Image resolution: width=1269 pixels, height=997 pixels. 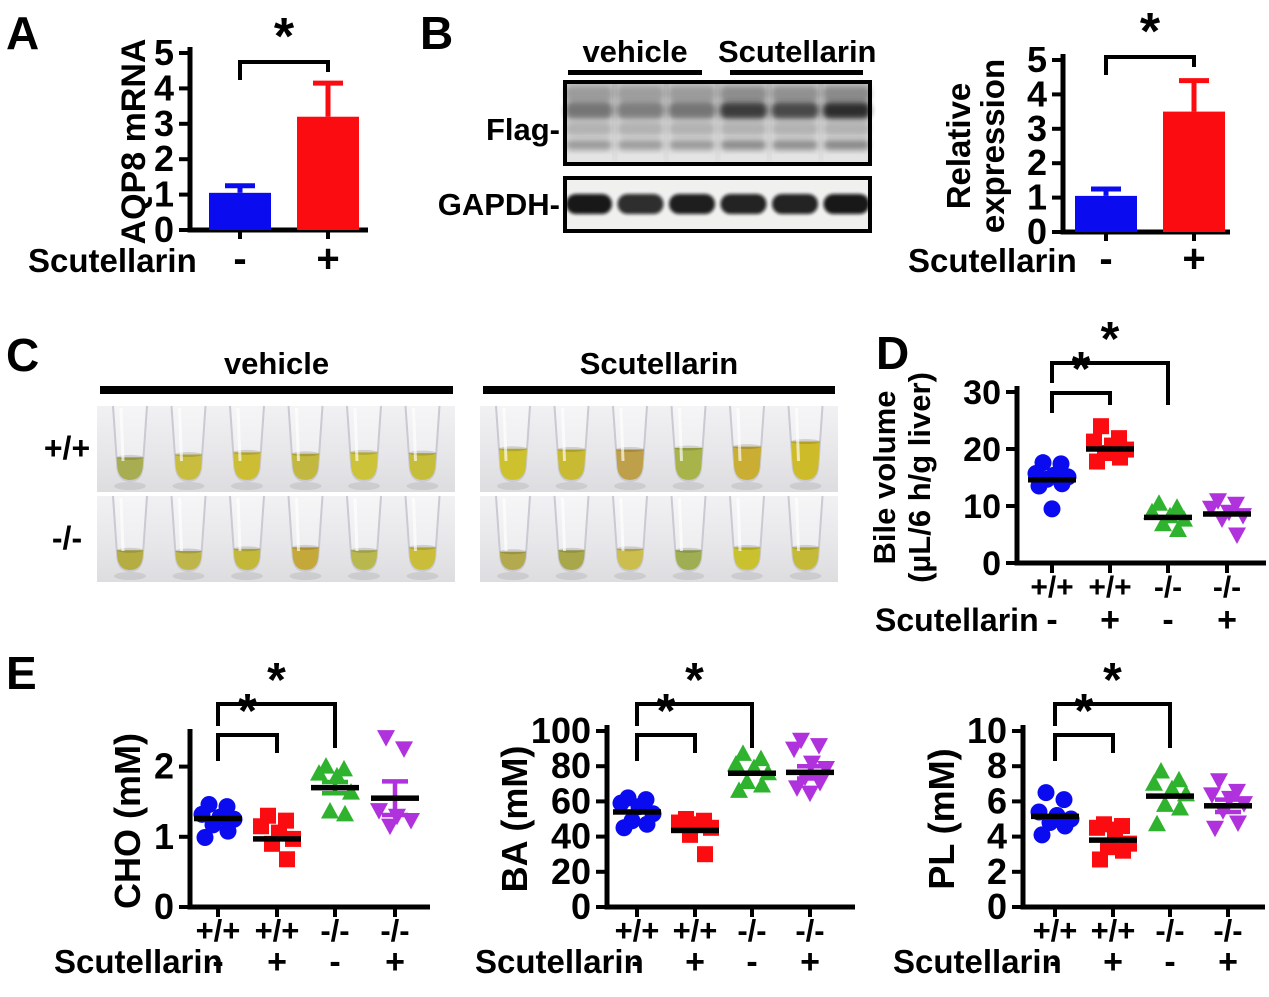 I want to click on y-tick-label: 40, so click(x=571, y=836).